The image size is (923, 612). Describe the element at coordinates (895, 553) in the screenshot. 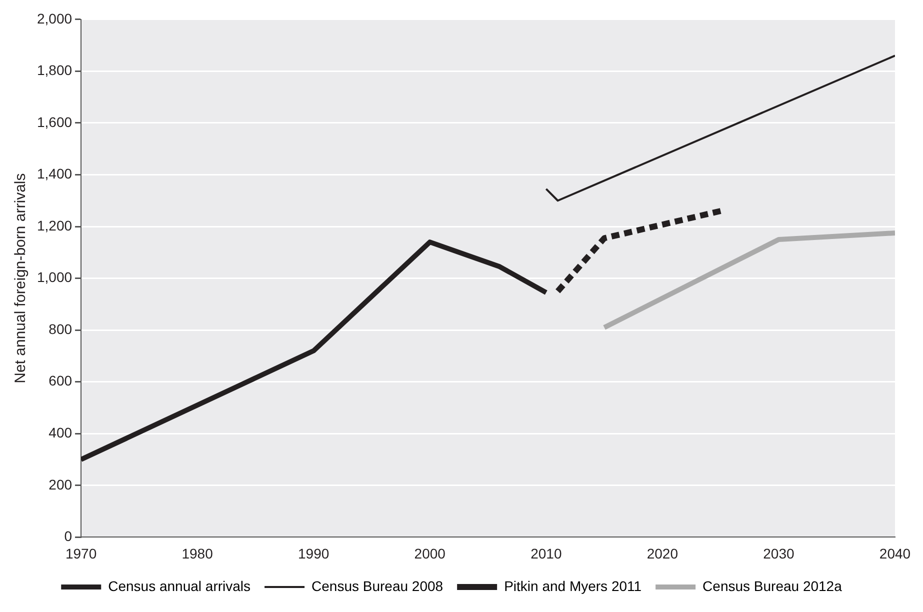

I see `x-tick-label: 2040` at that location.